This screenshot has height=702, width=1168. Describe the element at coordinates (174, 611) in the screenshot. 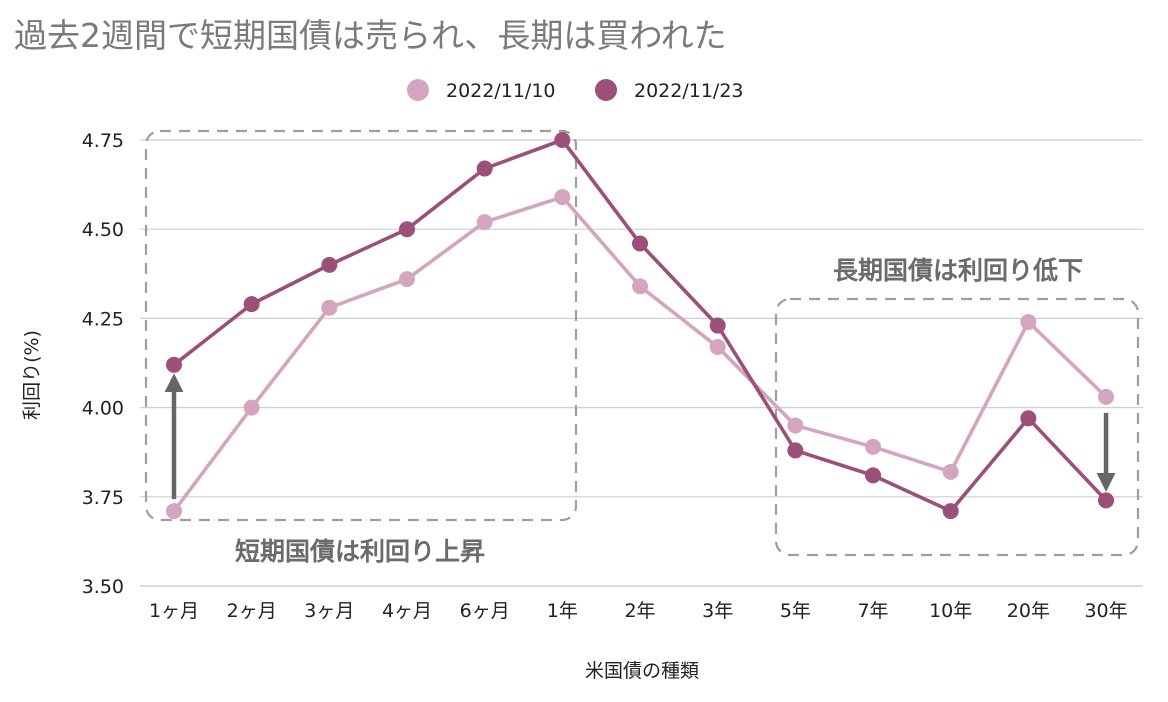

I see `x-tick-label: 1ヶ月` at that location.